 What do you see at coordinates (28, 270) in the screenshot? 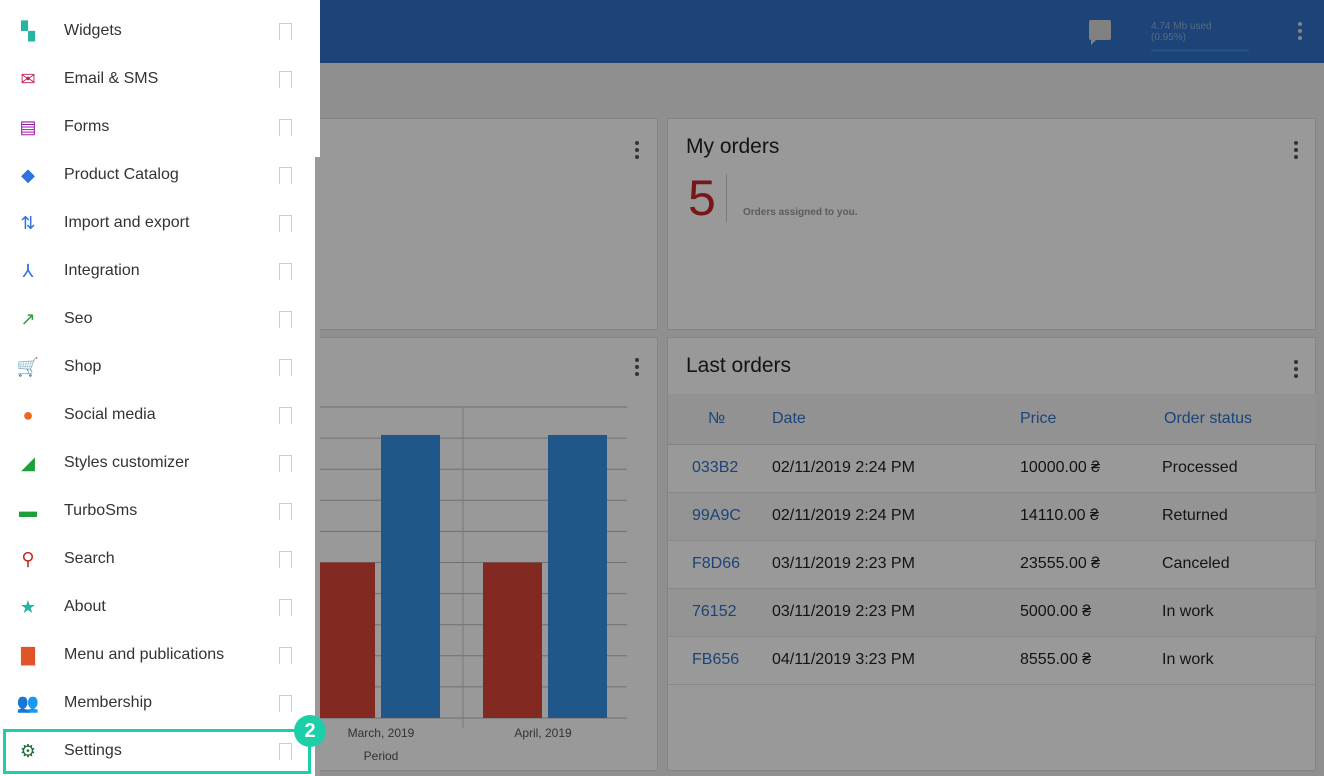
I see `integration-icon: ⅄` at bounding box center [28, 270].